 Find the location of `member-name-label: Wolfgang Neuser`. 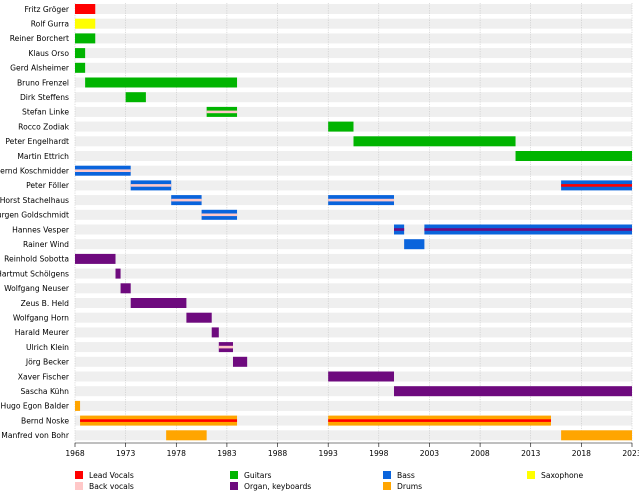

member-name-label: Wolfgang Neuser is located at coordinates (37, 288).